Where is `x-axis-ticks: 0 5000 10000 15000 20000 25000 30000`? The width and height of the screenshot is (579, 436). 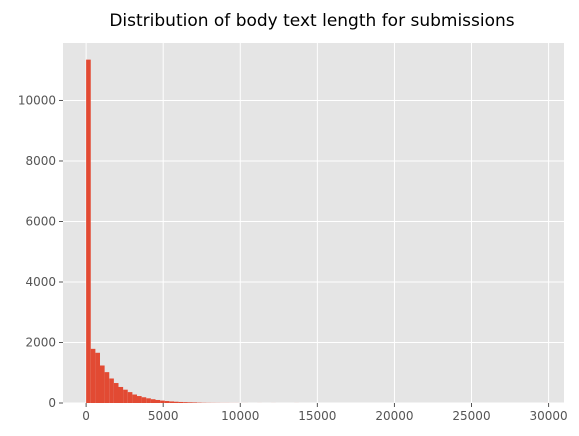
x-axis-ticks: 0 5000 10000 15000 20000 25000 30000 is located at coordinates (325, 413).